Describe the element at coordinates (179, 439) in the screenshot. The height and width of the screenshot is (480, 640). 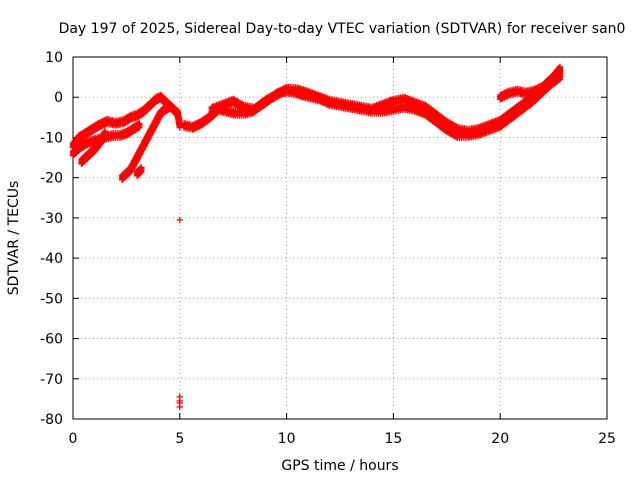
I see `x-tick-label: 5` at that location.